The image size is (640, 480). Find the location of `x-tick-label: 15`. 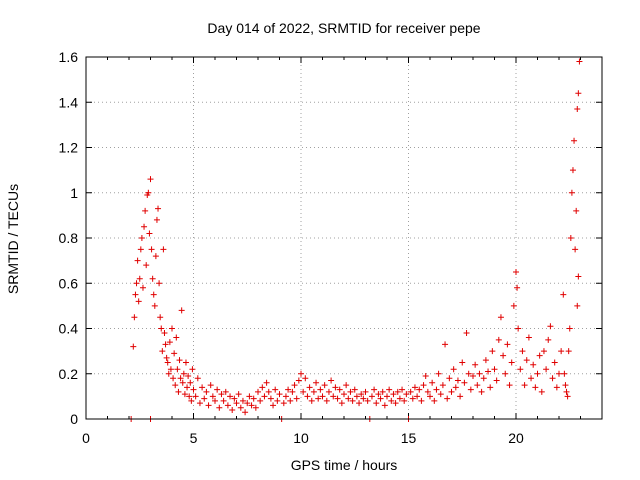

x-tick-label: 15 is located at coordinates (409, 438).